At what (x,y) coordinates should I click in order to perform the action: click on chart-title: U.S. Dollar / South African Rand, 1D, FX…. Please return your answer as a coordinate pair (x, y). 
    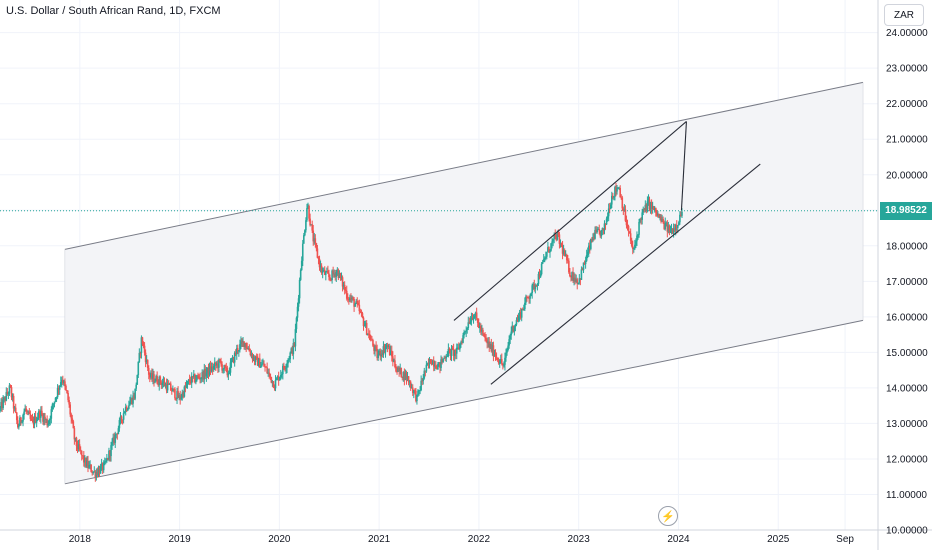
    Looking at the image, I should click on (113, 11).